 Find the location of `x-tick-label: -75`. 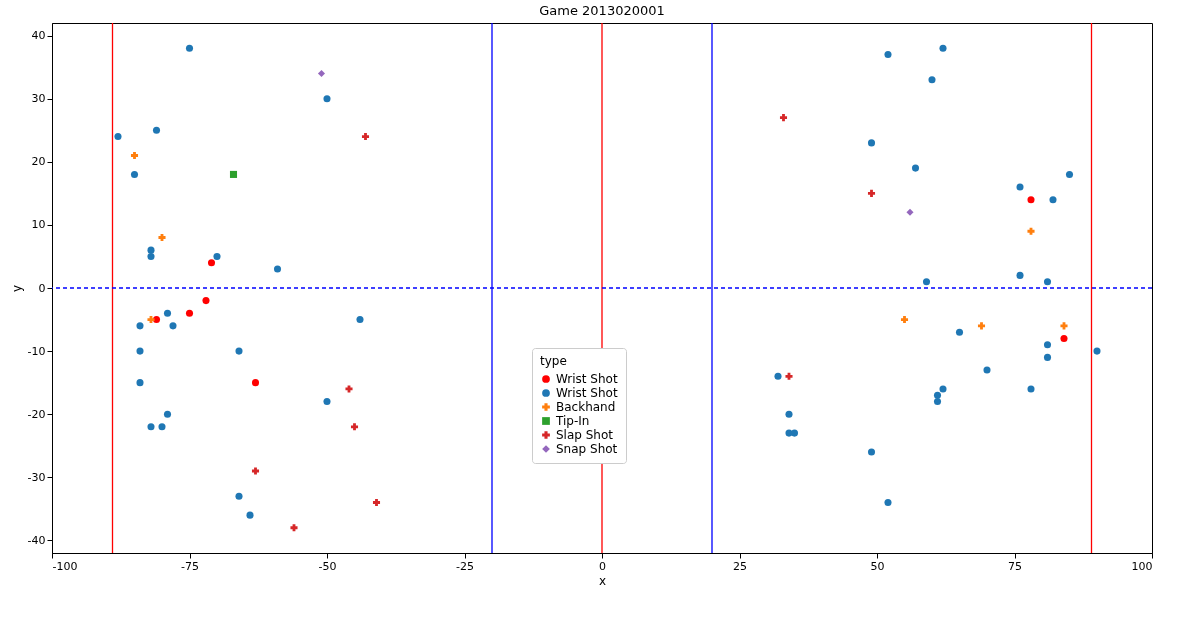

x-tick-label: -75 is located at coordinates (190, 566).